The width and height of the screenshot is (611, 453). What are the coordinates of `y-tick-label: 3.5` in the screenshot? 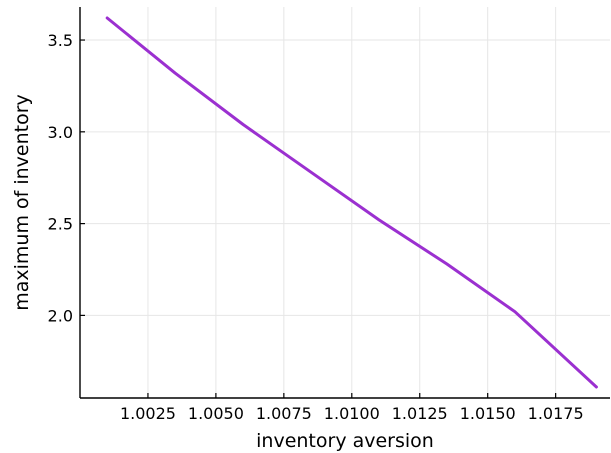 It's located at (60, 40).